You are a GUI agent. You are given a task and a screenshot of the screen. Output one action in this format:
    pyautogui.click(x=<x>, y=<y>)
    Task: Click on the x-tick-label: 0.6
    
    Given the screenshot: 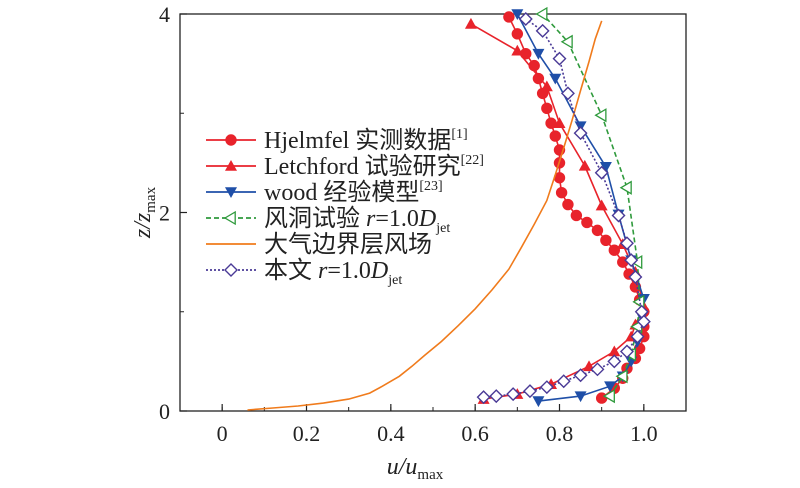 What is the action you would take?
    pyautogui.click(x=475, y=433)
    